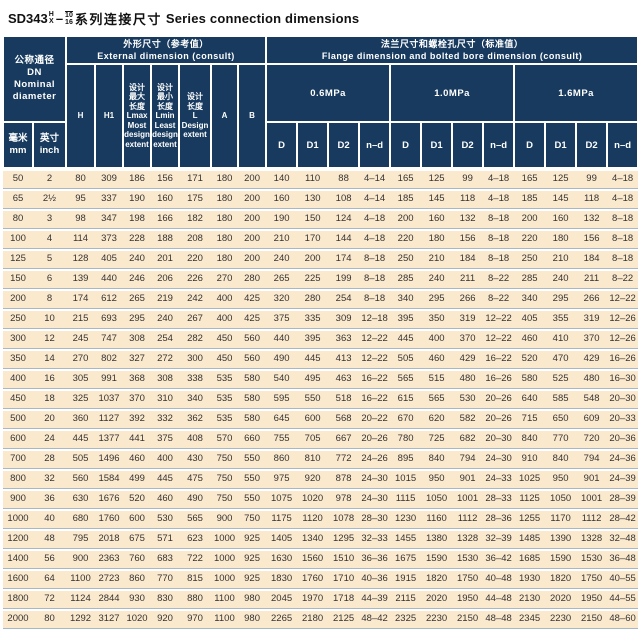 Image resolution: width=640 pixels, height=640 pixels. Describe the element at coordinates (282, 499) in the screenshot. I see `cell: 1075` at that location.